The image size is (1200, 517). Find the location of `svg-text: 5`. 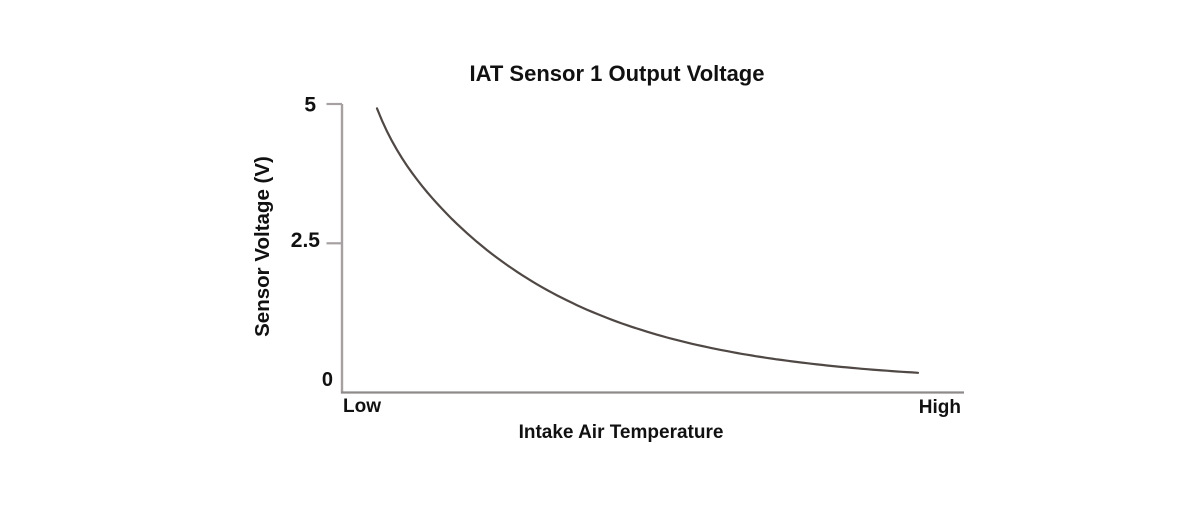

svg-text: 5 is located at coordinates (310, 104).